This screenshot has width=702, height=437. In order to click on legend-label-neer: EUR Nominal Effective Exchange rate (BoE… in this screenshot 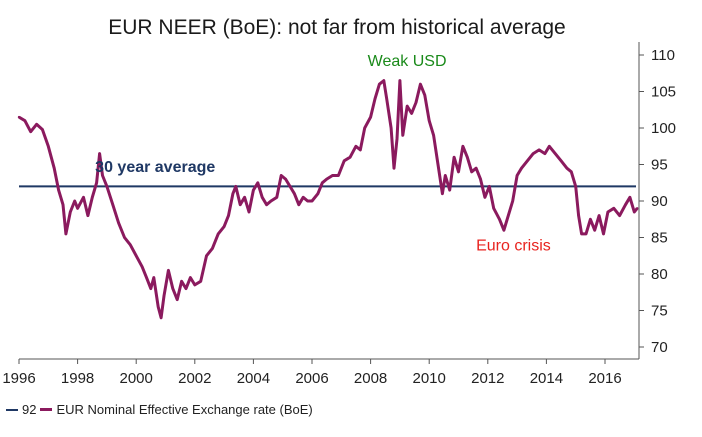, I will do `click(184, 409)`.